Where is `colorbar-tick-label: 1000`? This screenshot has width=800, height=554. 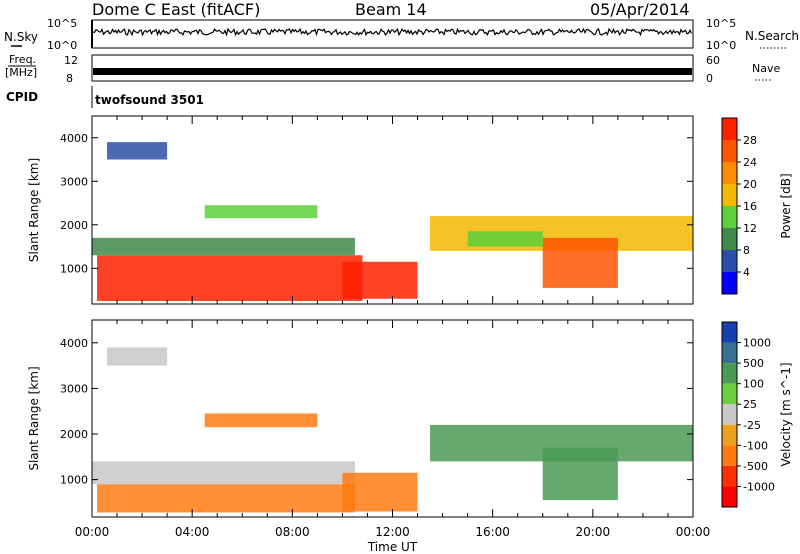
colorbar-tick-label: 1000 is located at coordinates (757, 343).